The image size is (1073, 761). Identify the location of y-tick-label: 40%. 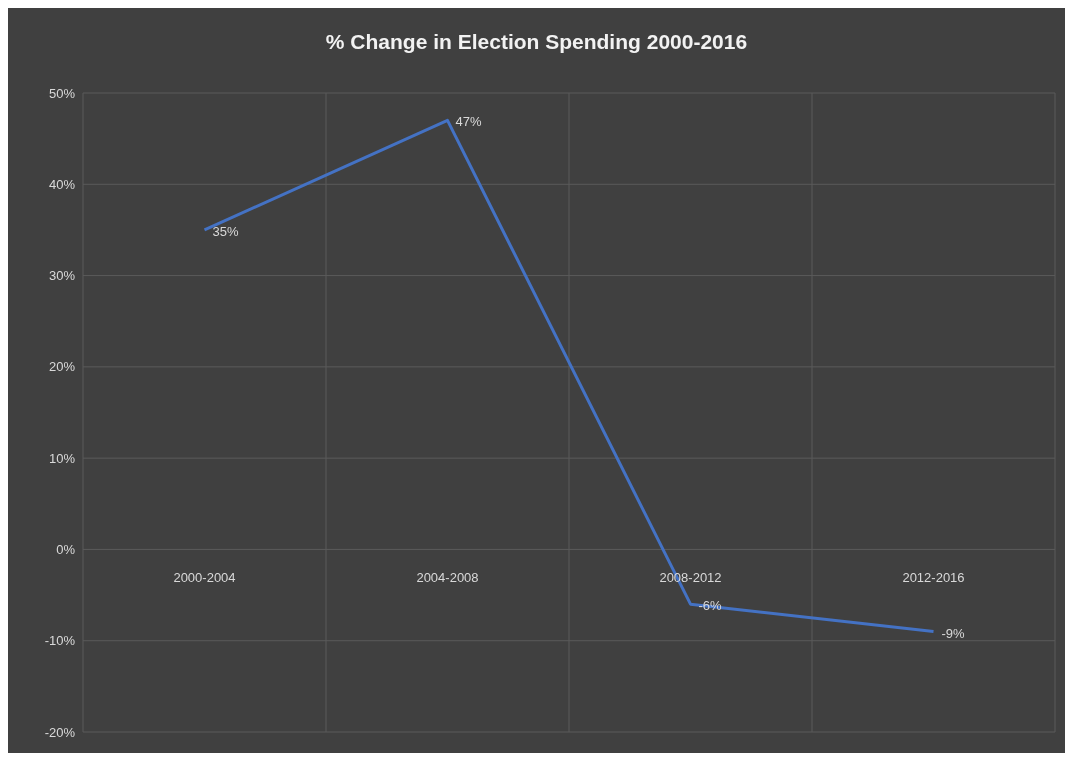
(62, 184).